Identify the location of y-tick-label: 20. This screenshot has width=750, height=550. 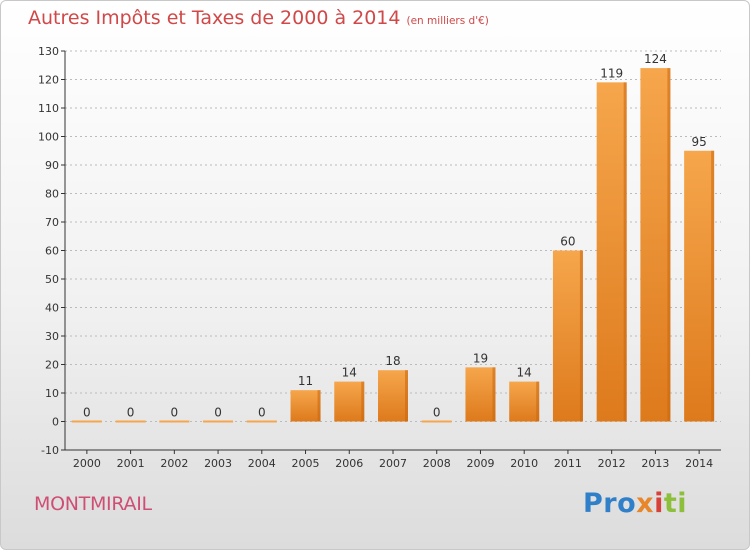
(52, 365).